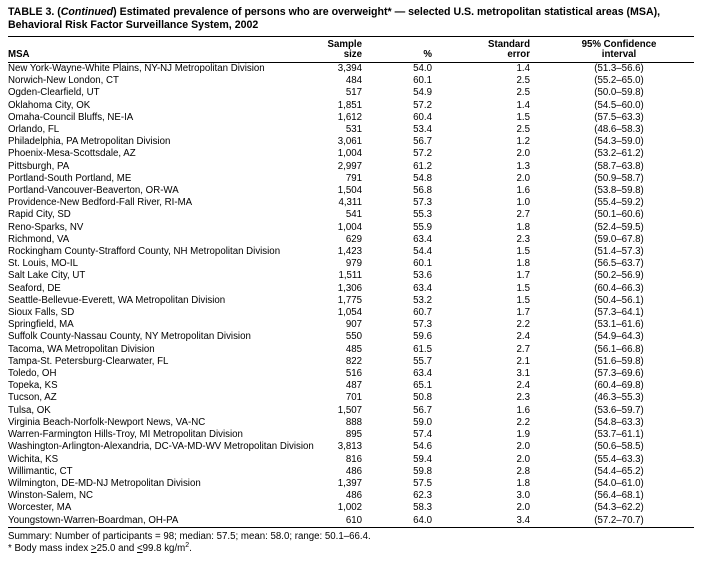  Describe the element at coordinates (619, 483) in the screenshot. I see `confidence-interval-value: (54.0–61.0)` at that location.